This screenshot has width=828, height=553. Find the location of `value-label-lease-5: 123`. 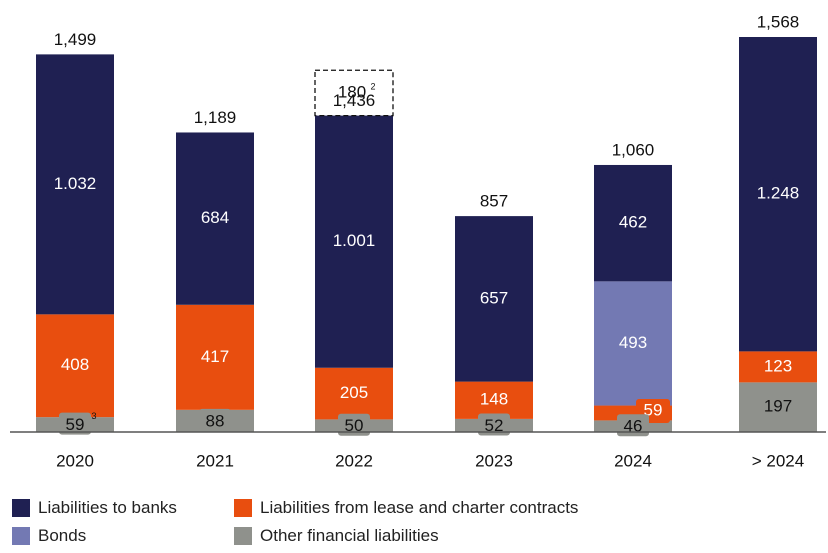

value-label-lease-5: 123 is located at coordinates (778, 365).